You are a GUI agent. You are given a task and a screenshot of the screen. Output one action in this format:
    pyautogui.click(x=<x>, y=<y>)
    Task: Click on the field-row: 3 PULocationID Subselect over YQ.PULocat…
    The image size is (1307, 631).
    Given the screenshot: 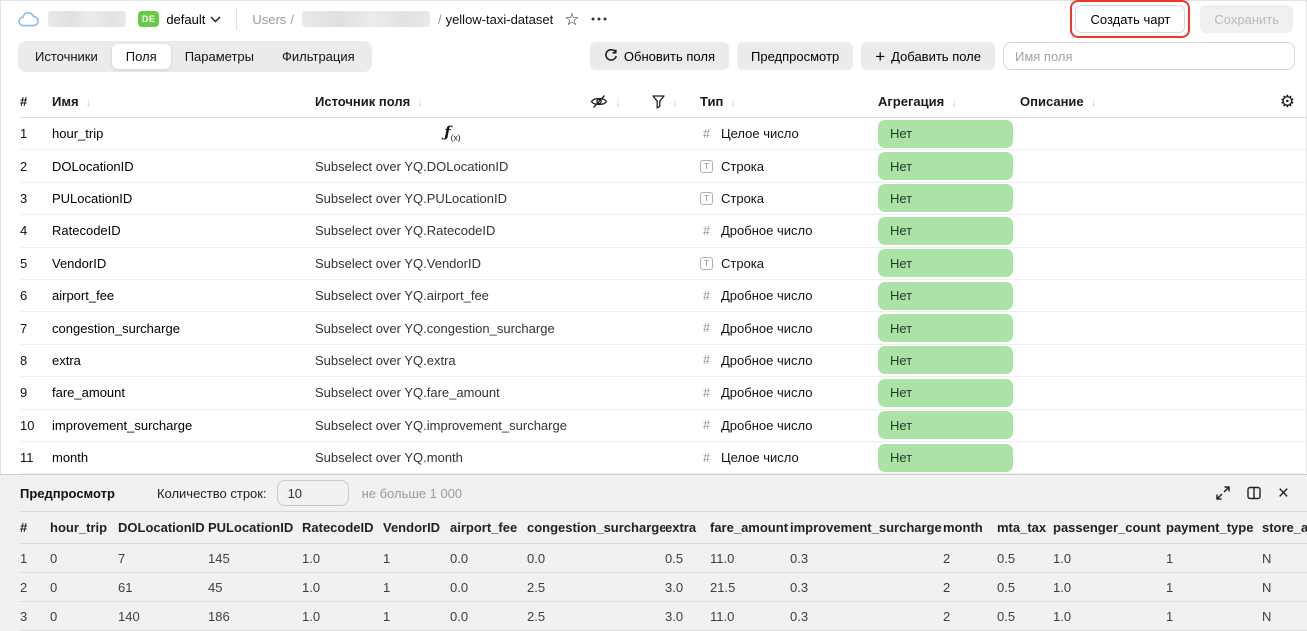 What is the action you would take?
    pyautogui.click(x=663, y=199)
    